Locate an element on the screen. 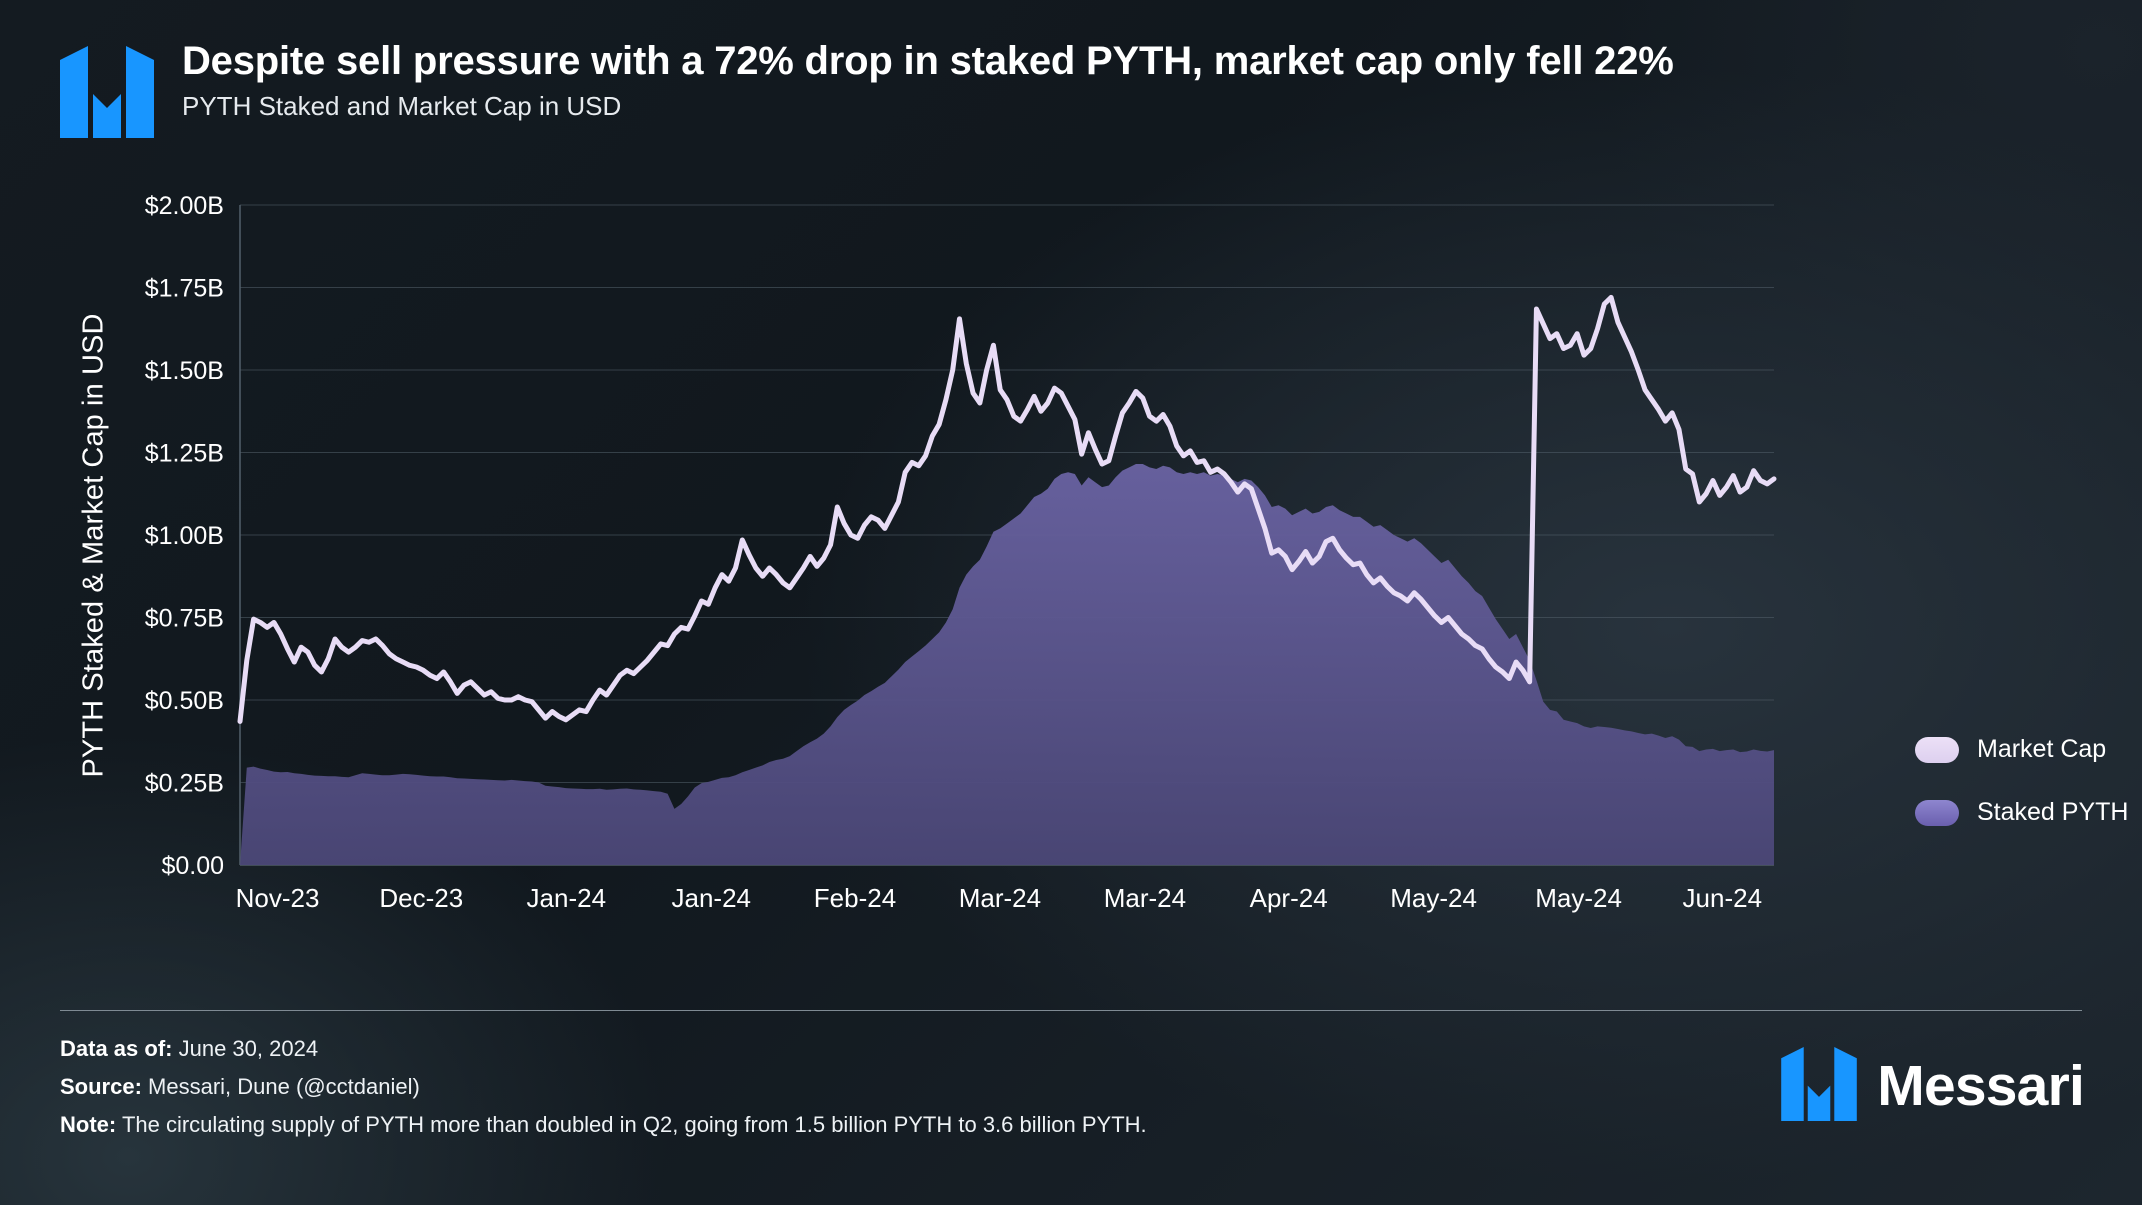 The height and width of the screenshot is (1205, 2142). footer-source: Source: Messari, Dune (@cctdaniel) is located at coordinates (603, 1087).